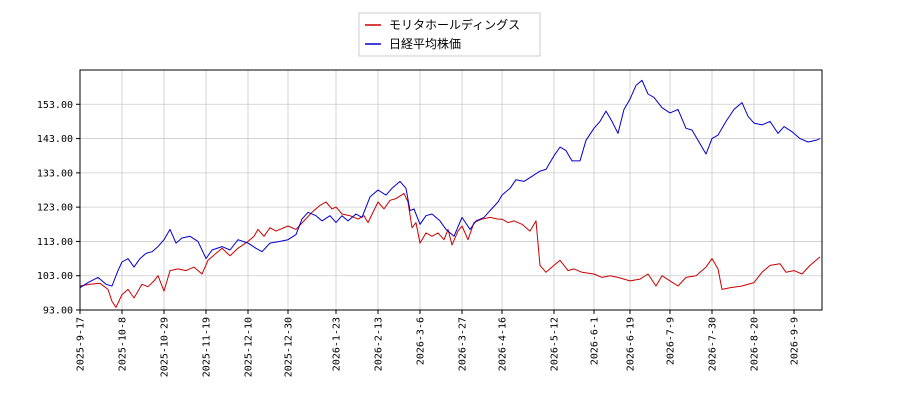 Image resolution: width=900 pixels, height=400 pixels. I want to click on x-tick-label: 2025-11-19, so click(207, 347).